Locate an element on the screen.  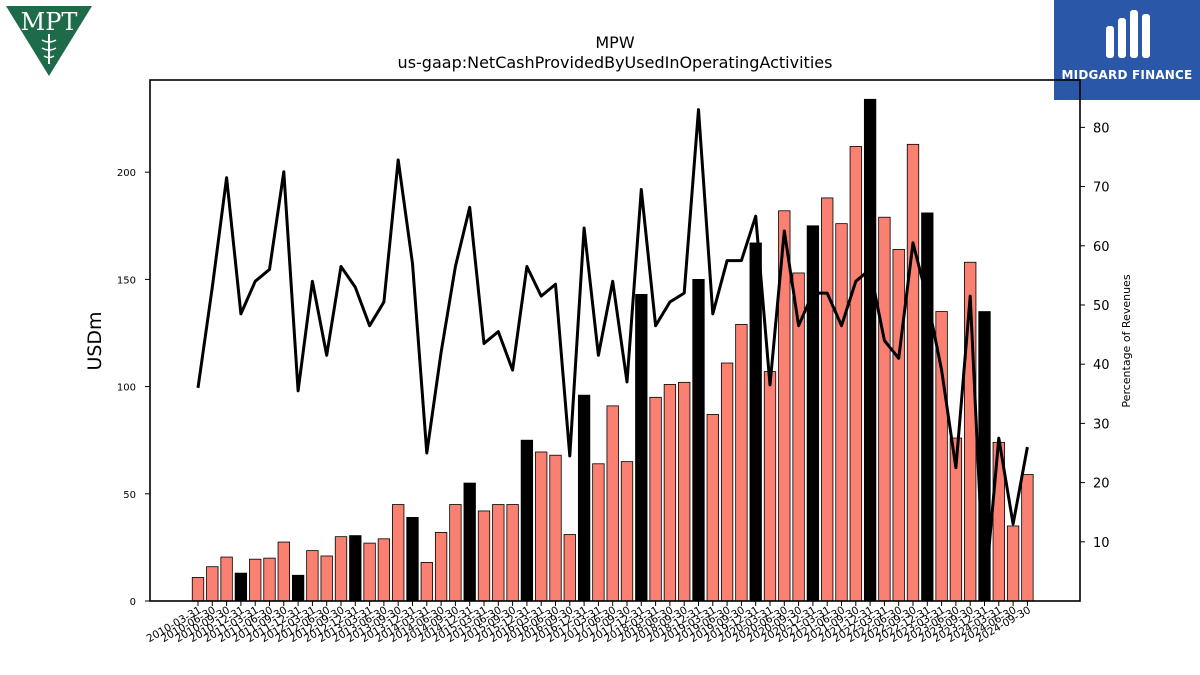
midgard-logo-text: MIDGARD FINANCE is located at coordinates (1127, 75).